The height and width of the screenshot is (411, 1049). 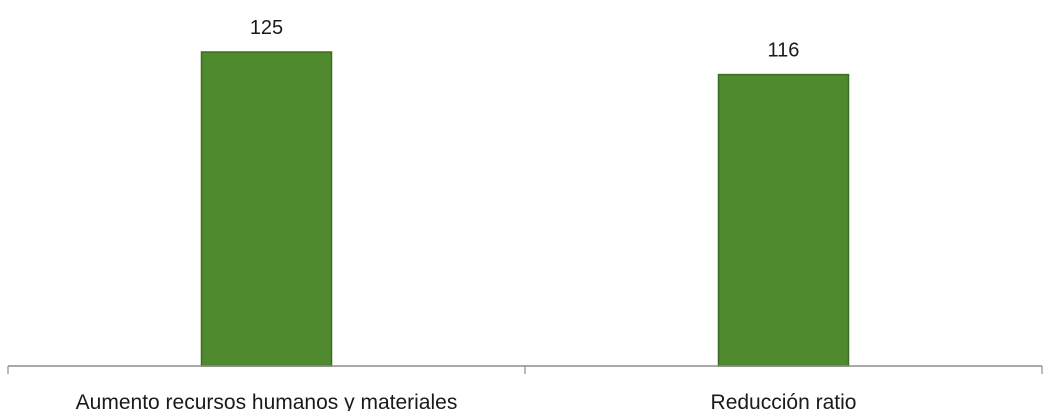 What do you see at coordinates (525, 370) in the screenshot?
I see `x-axis-ticks` at bounding box center [525, 370].